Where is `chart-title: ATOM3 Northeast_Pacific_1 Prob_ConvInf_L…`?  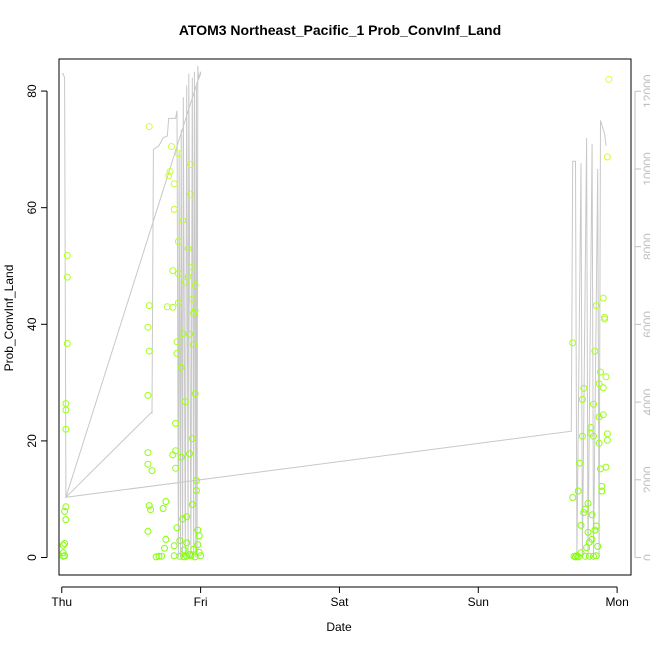 chart-title: ATOM3 Northeast_Pacific_1 Prob_ConvInf_L… is located at coordinates (340, 30).